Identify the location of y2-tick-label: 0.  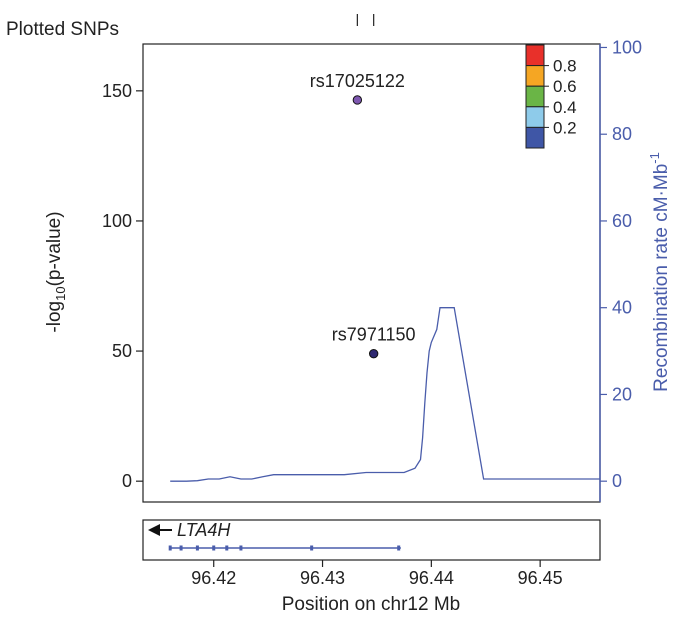
(617, 481).